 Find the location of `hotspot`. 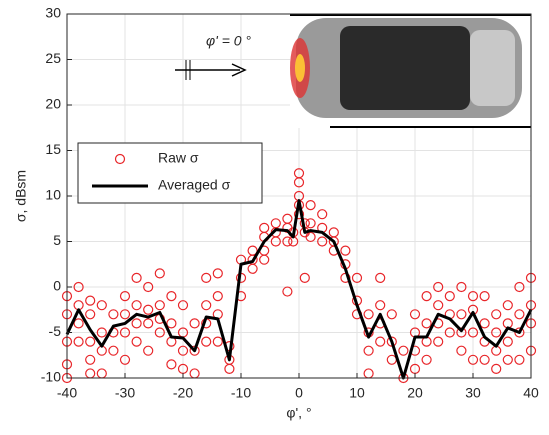

hotspot is located at coordinates (300, 68).